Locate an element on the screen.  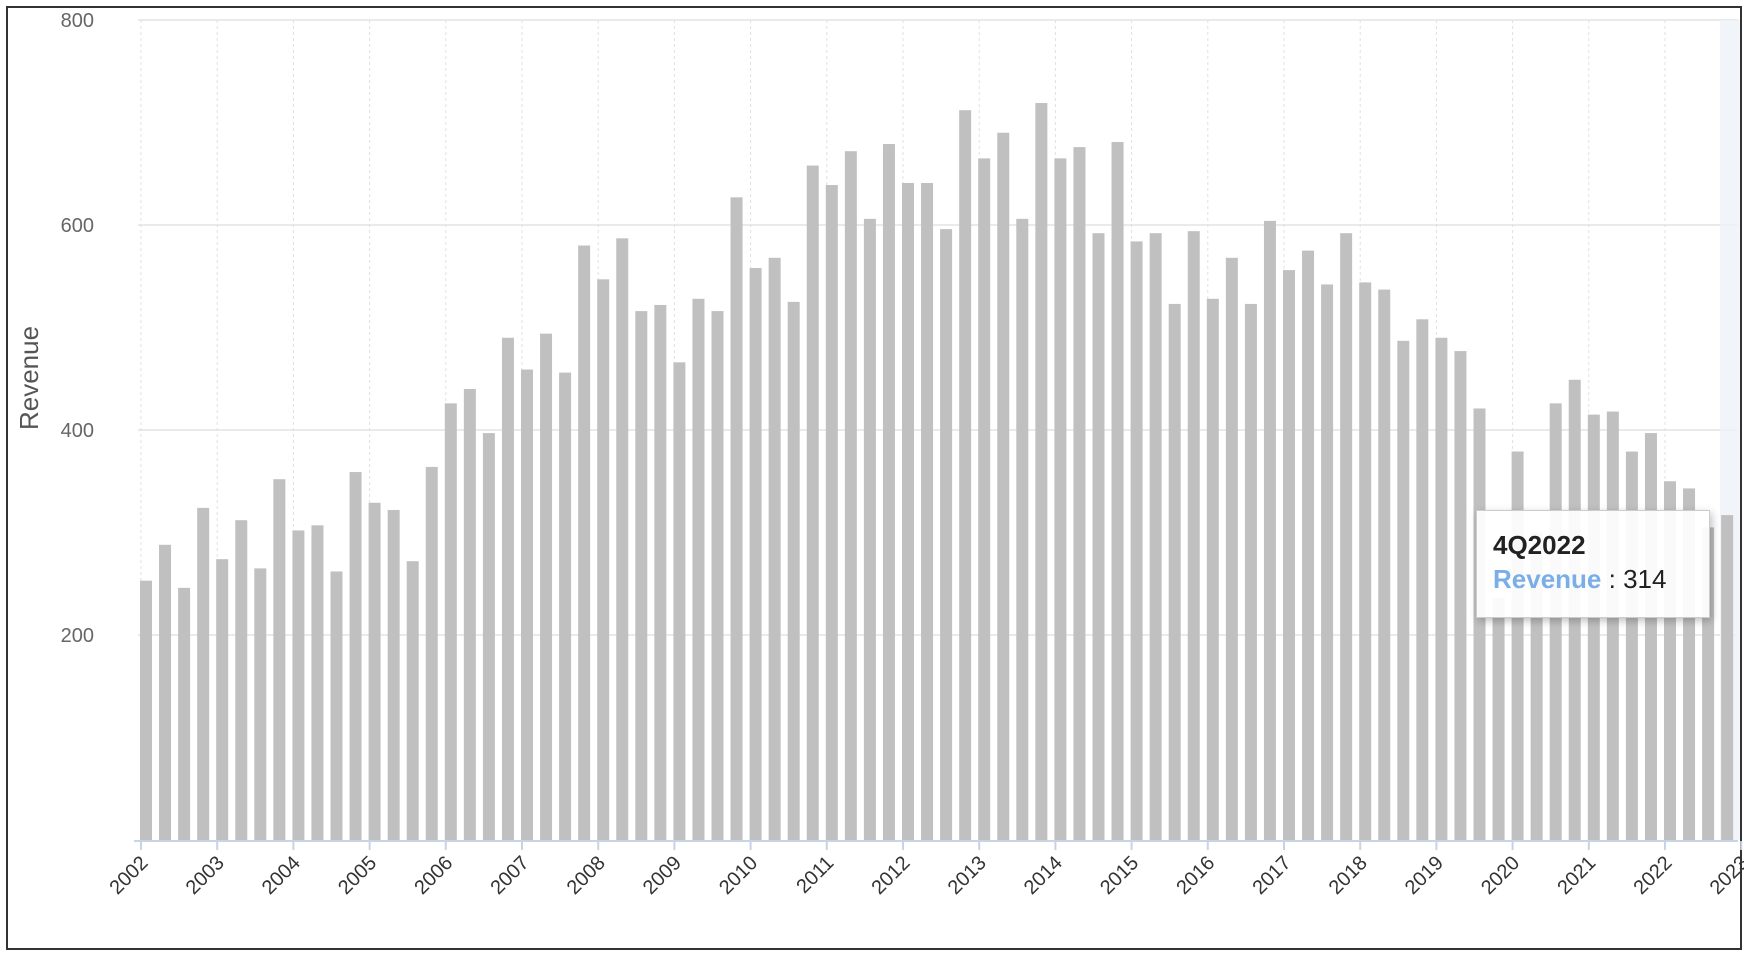
x-tick-label: 2017 is located at coordinates (1272, 875).